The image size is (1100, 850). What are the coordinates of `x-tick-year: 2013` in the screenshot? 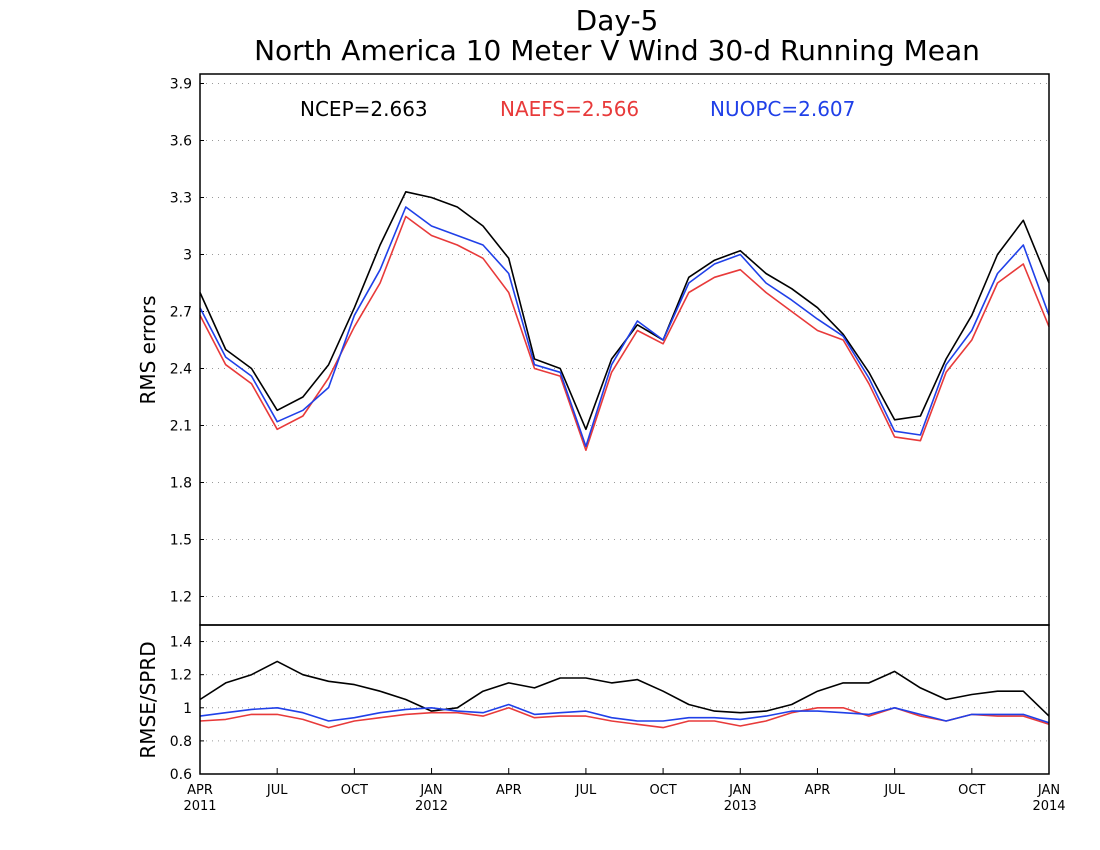 It's located at (740, 806).